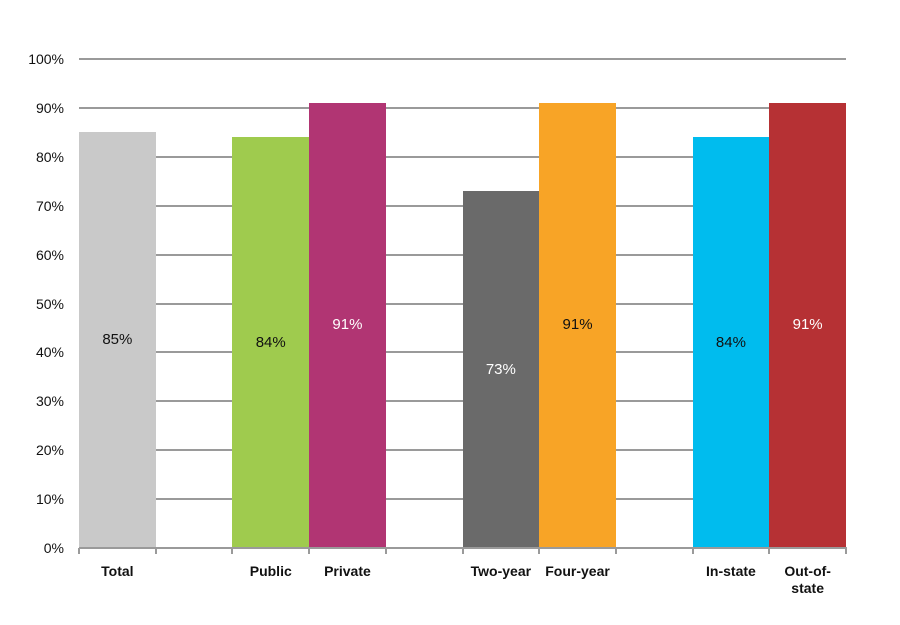 This screenshot has height=625, width=900. Describe the element at coordinates (49, 107) in the screenshot. I see `y-axis-label: 90%` at that location.